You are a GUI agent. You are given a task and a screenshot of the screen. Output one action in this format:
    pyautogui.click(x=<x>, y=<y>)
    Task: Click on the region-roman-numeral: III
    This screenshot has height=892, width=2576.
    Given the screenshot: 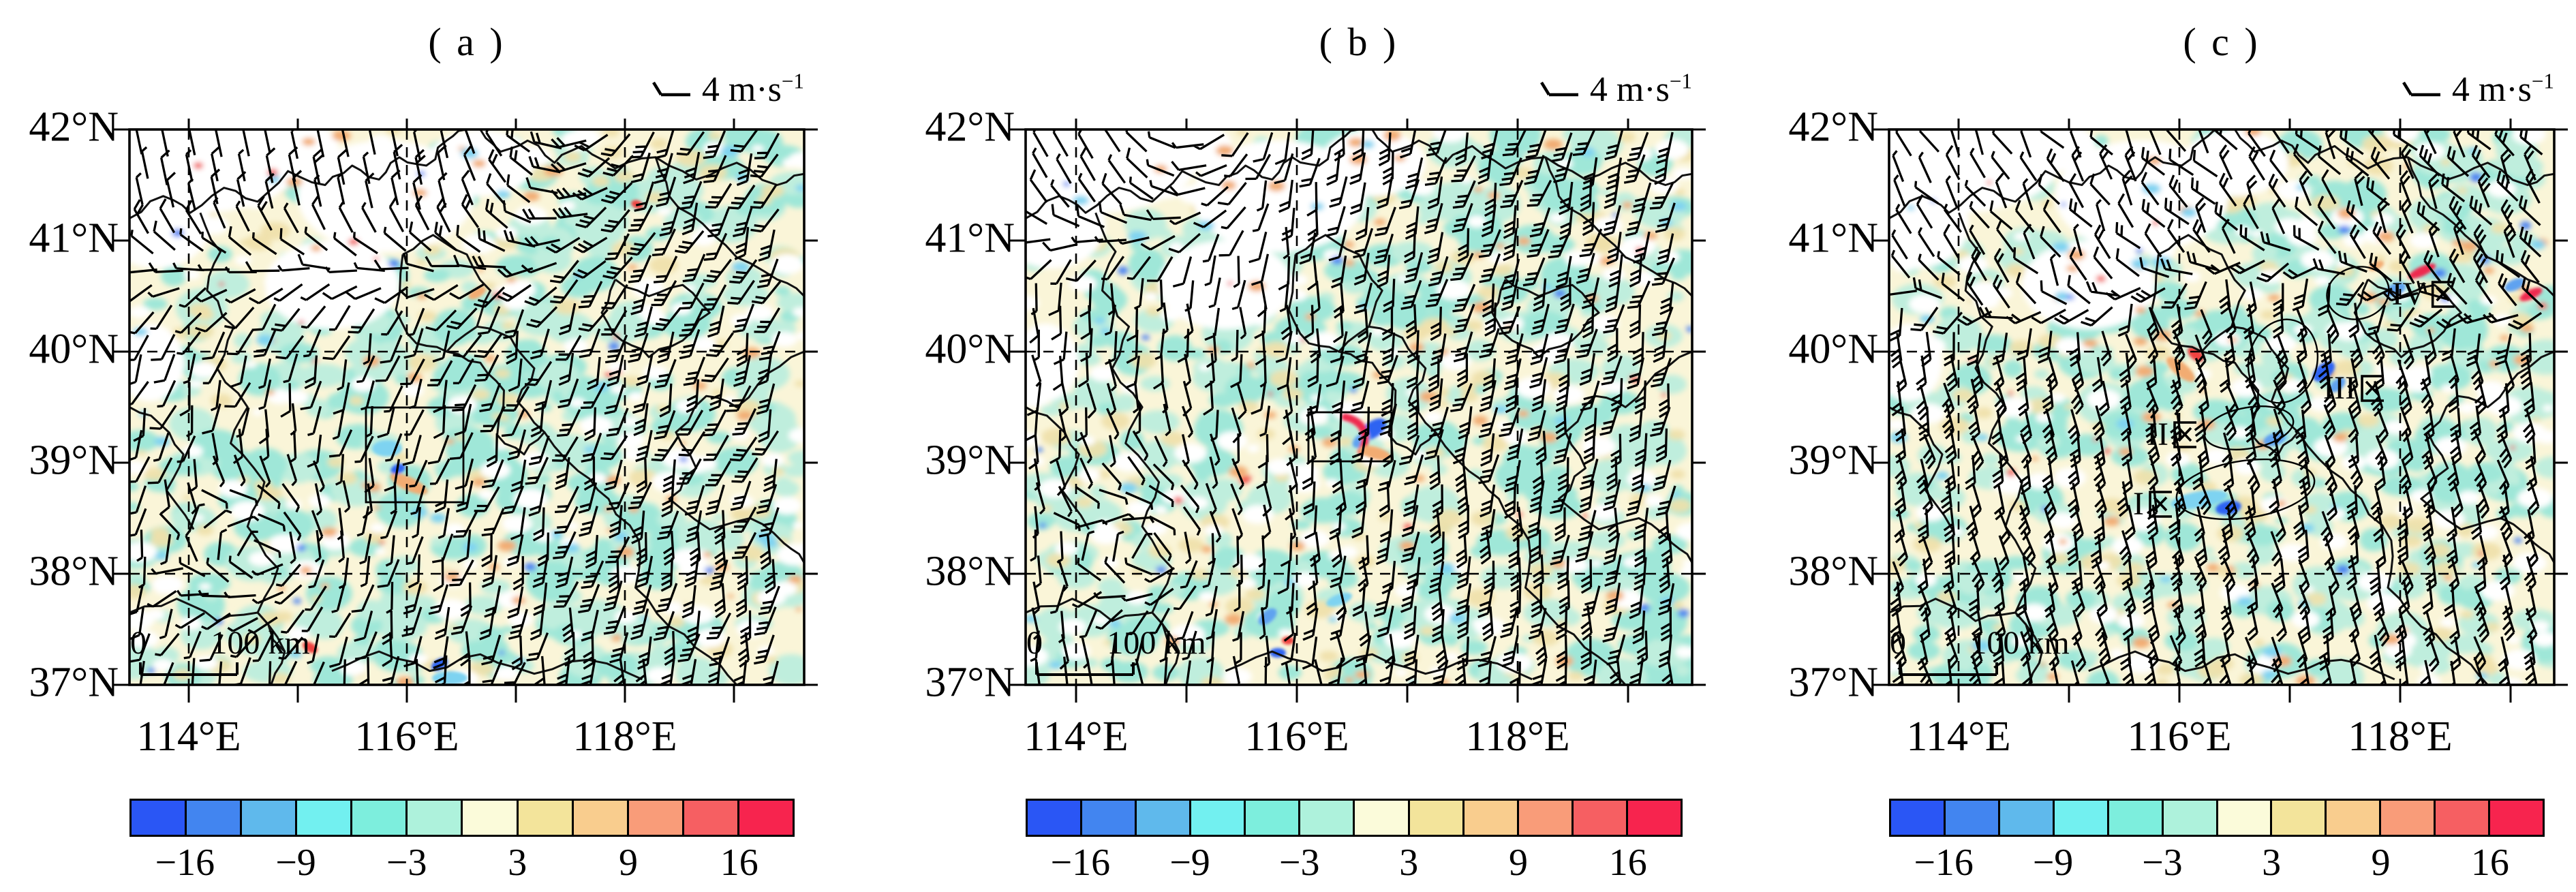 What is the action you would take?
    pyautogui.click(x=2339, y=388)
    